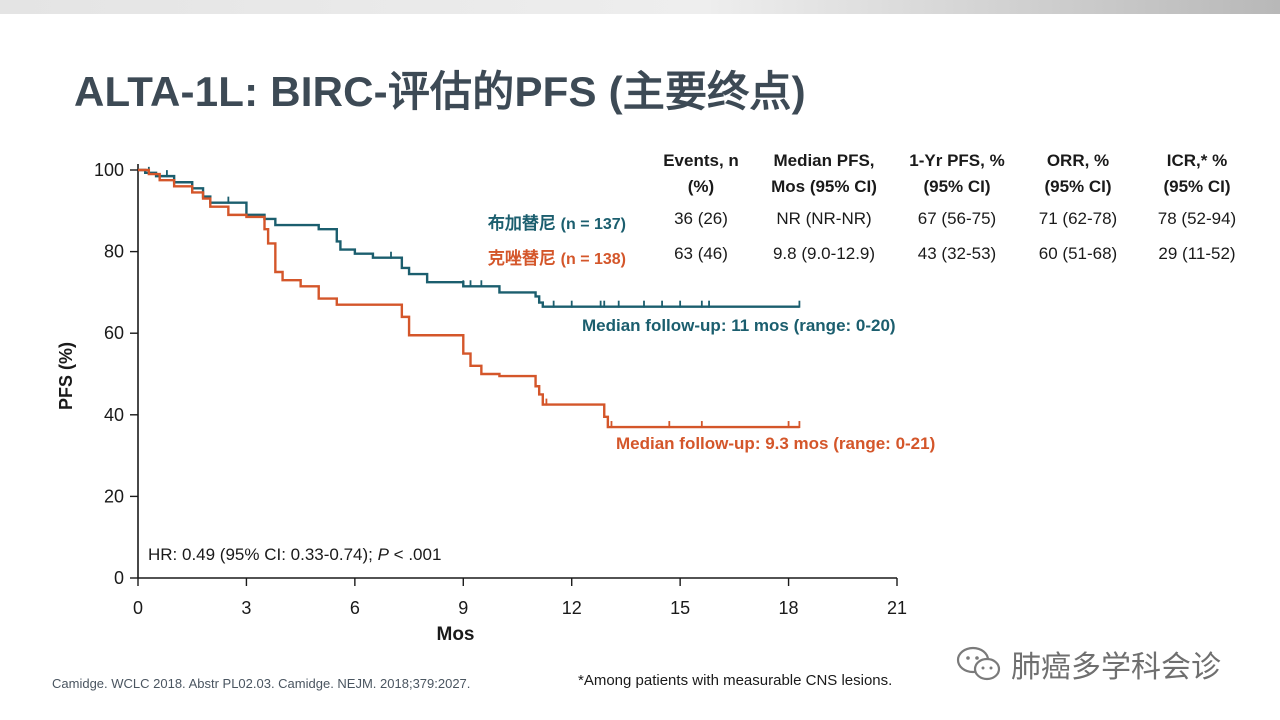  Describe the element at coordinates (1197, 173) in the screenshot. I see `table-header-icr: ICR,* % (95% CI)` at that location.